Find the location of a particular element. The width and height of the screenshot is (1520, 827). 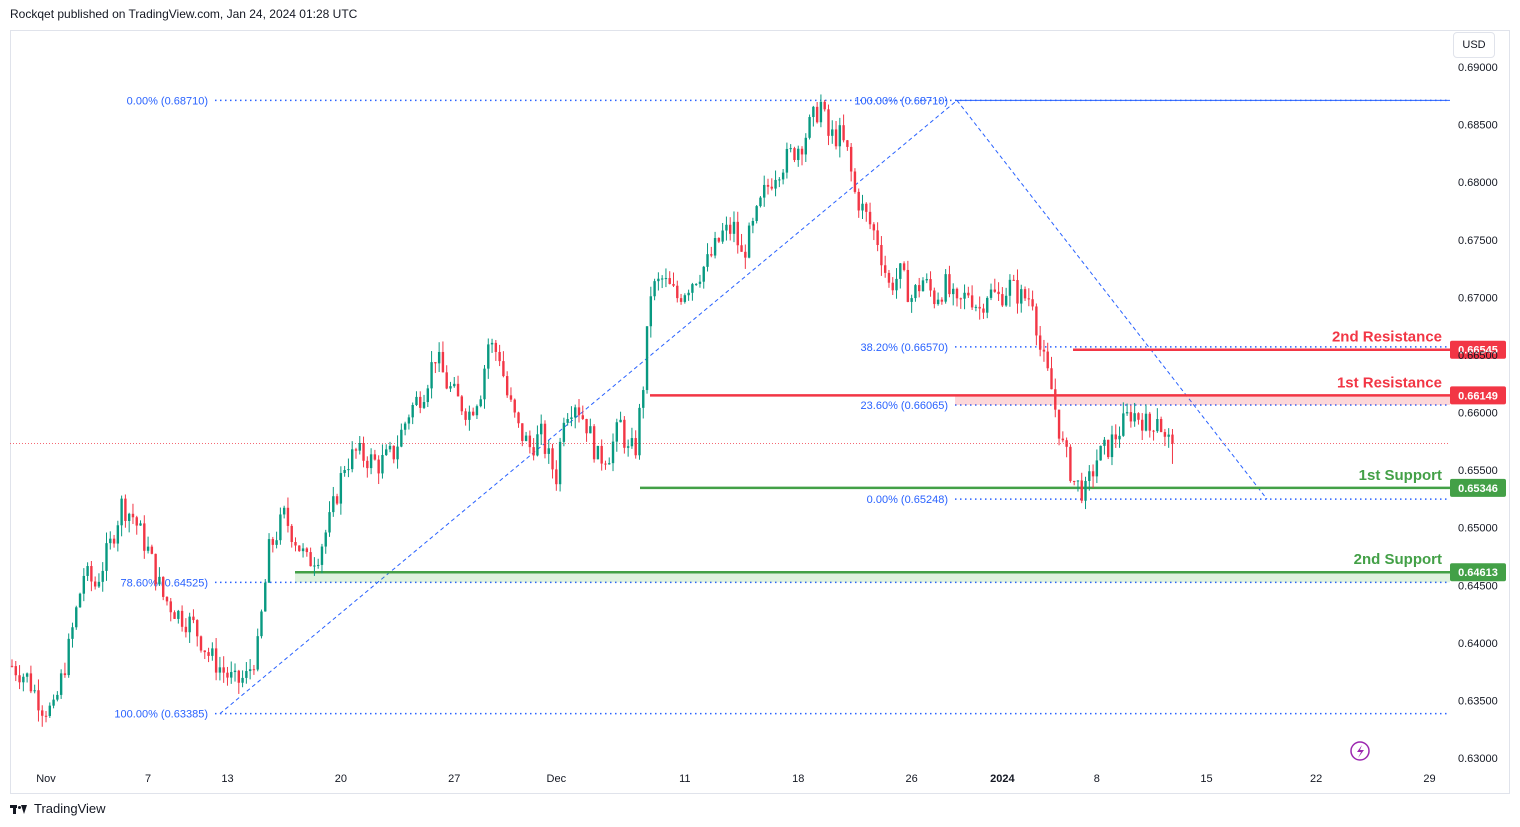

x-tick-label: 18 is located at coordinates (798, 779).